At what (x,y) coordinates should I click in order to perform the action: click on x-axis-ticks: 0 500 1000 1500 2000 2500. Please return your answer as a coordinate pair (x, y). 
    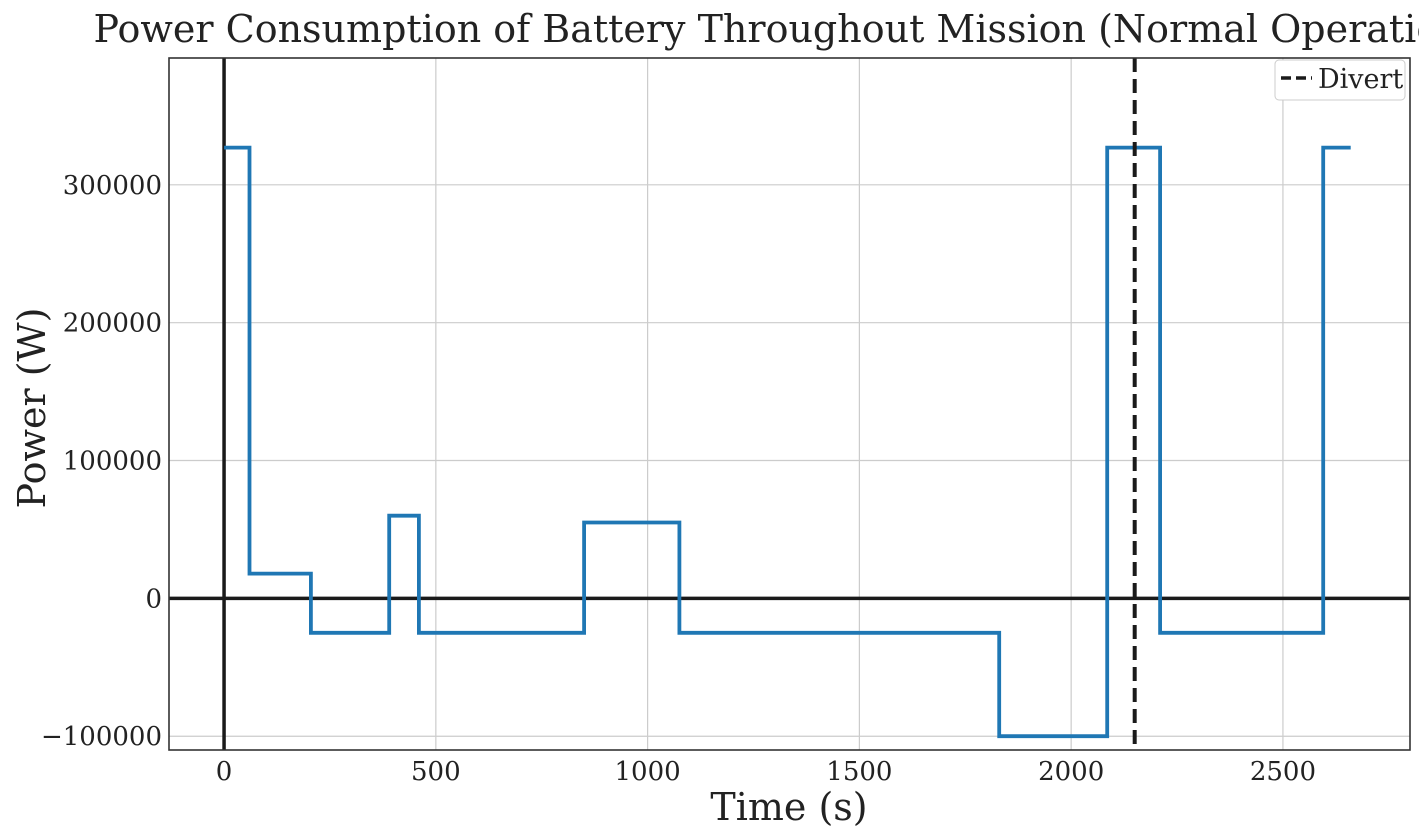
    Looking at the image, I should click on (766, 772).